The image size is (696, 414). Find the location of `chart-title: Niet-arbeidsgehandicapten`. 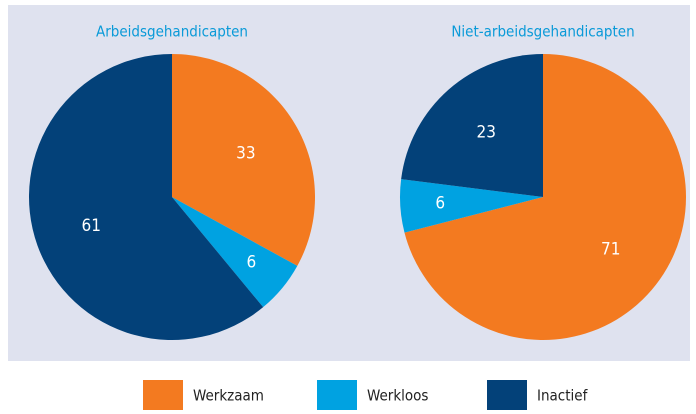

chart-title: Niet-arbeidsgehandicapten is located at coordinates (542, 32).